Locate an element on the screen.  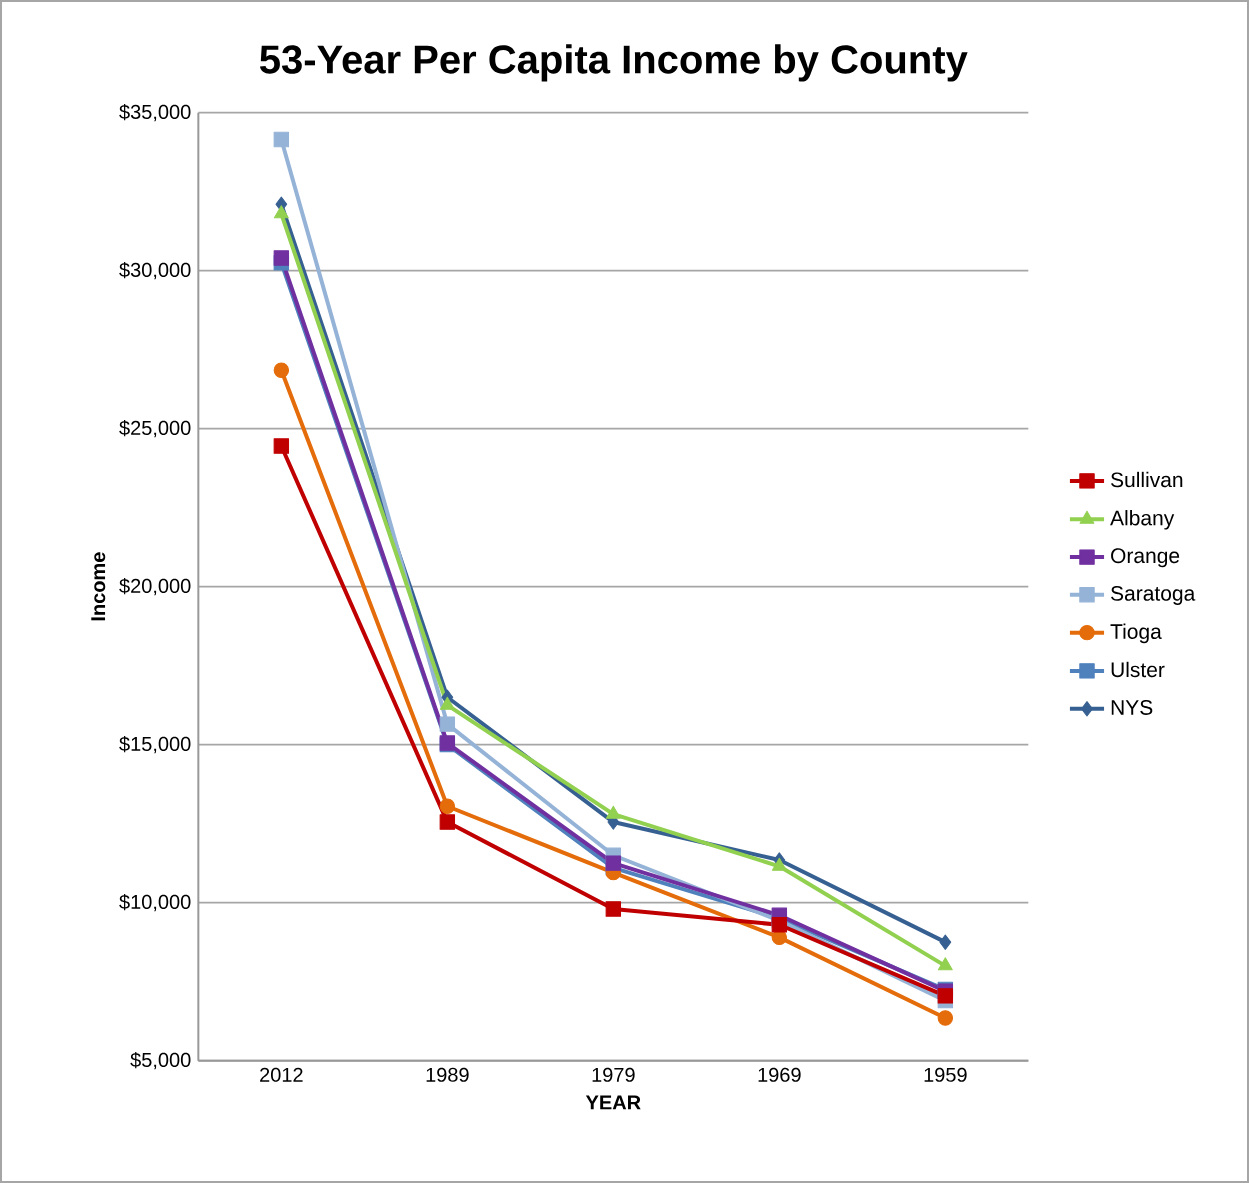
y-tick-label: $25,000 is located at coordinates (155, 428).